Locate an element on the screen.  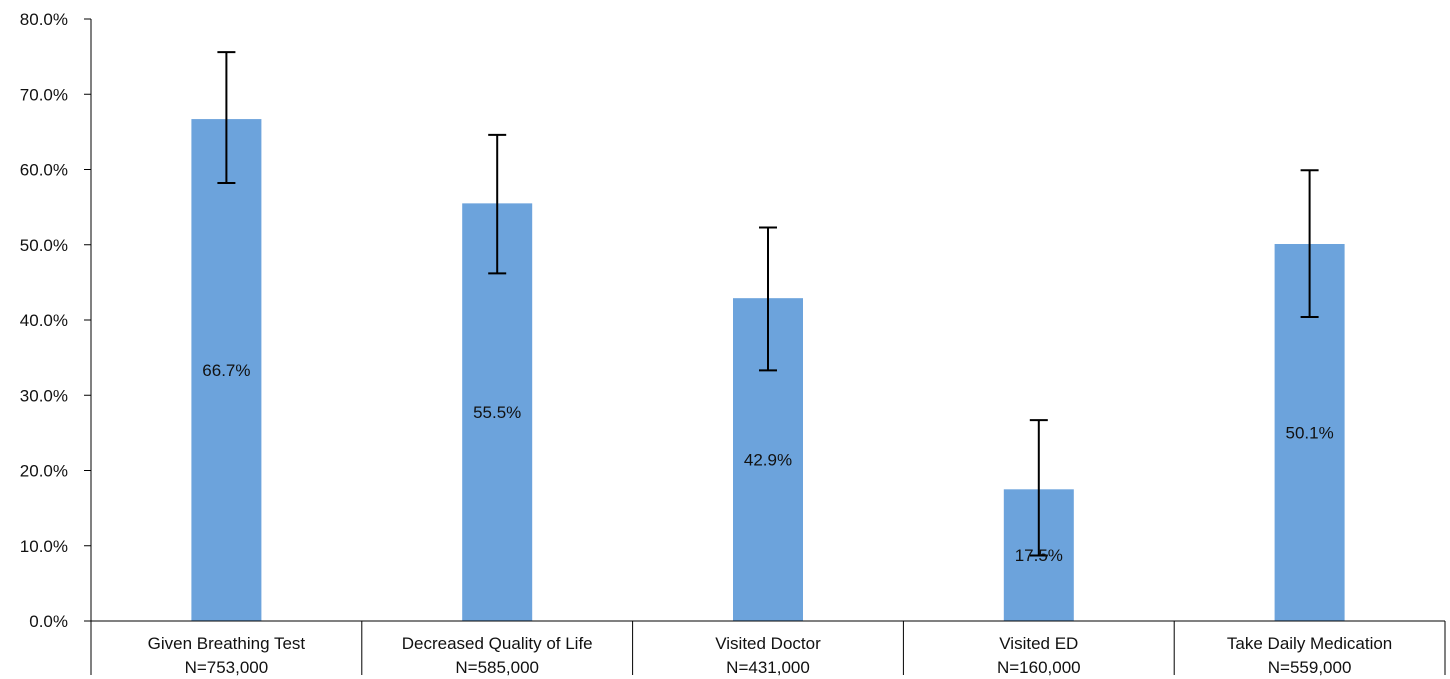
y-tick-label: 10.0% is located at coordinates (44, 546).